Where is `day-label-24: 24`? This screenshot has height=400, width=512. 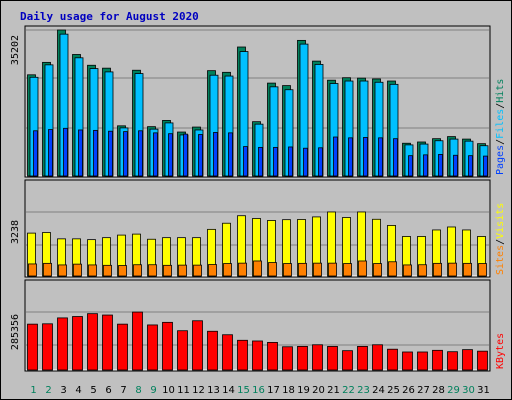
day-label-24: 24 is located at coordinates (378, 390).